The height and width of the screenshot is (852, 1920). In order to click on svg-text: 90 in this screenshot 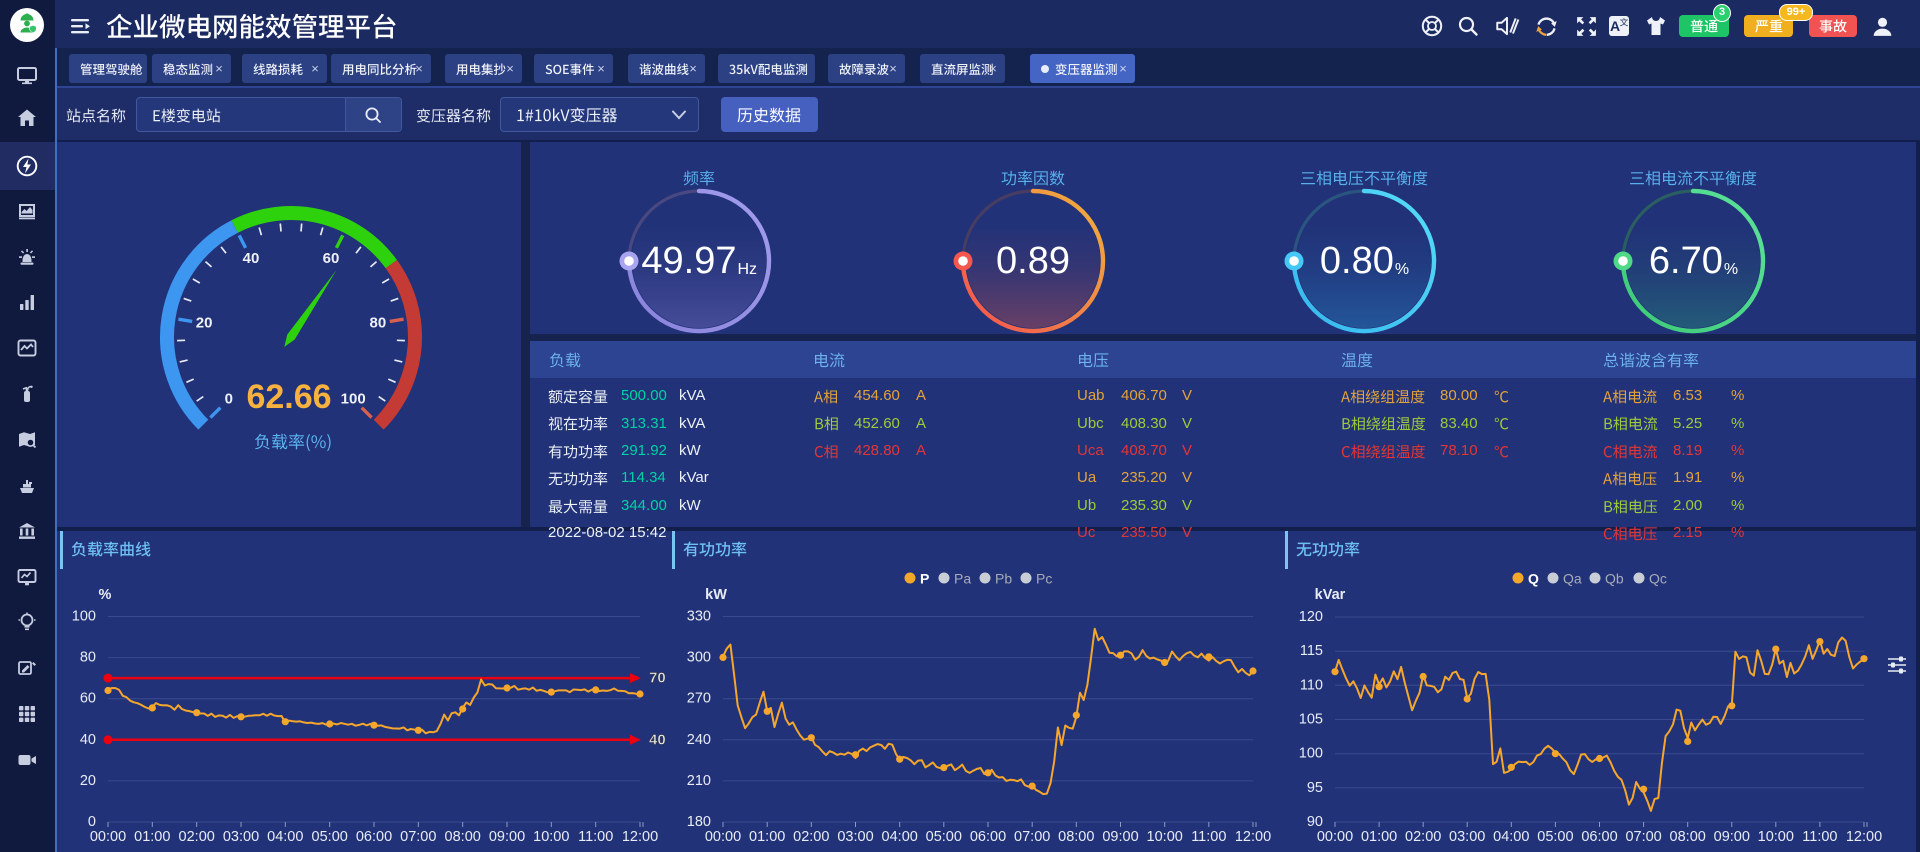, I will do `click(1315, 822)`.